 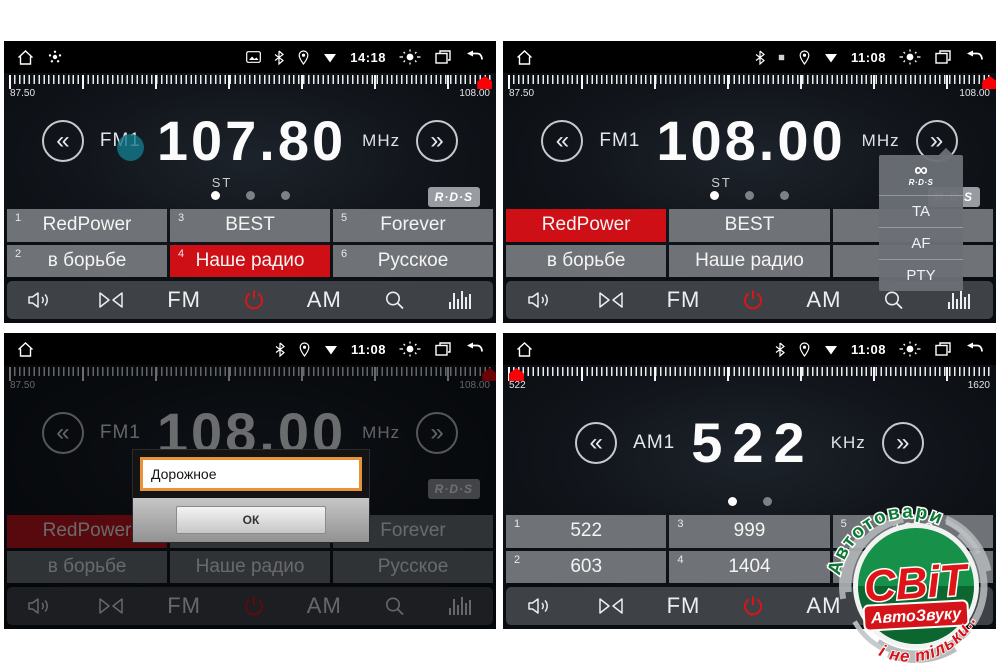 I want to click on preset-button-3: 3 BEST, so click(x=250, y=225).